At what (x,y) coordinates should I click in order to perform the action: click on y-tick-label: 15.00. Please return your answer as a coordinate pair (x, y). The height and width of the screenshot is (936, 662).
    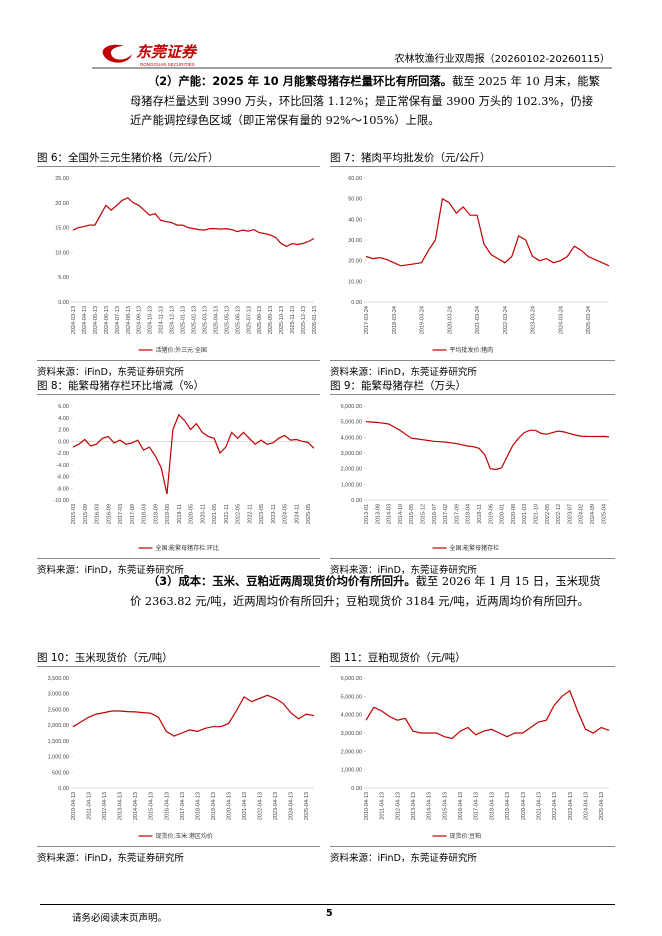
    Looking at the image, I should click on (62, 229).